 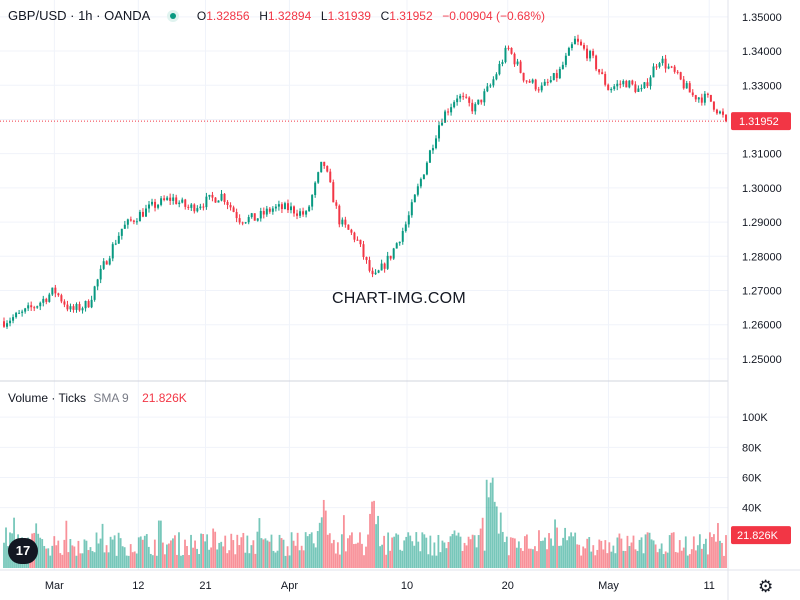 I want to click on symbol-title: GBP/USD · 1h · OANDA, so click(x=79, y=15).